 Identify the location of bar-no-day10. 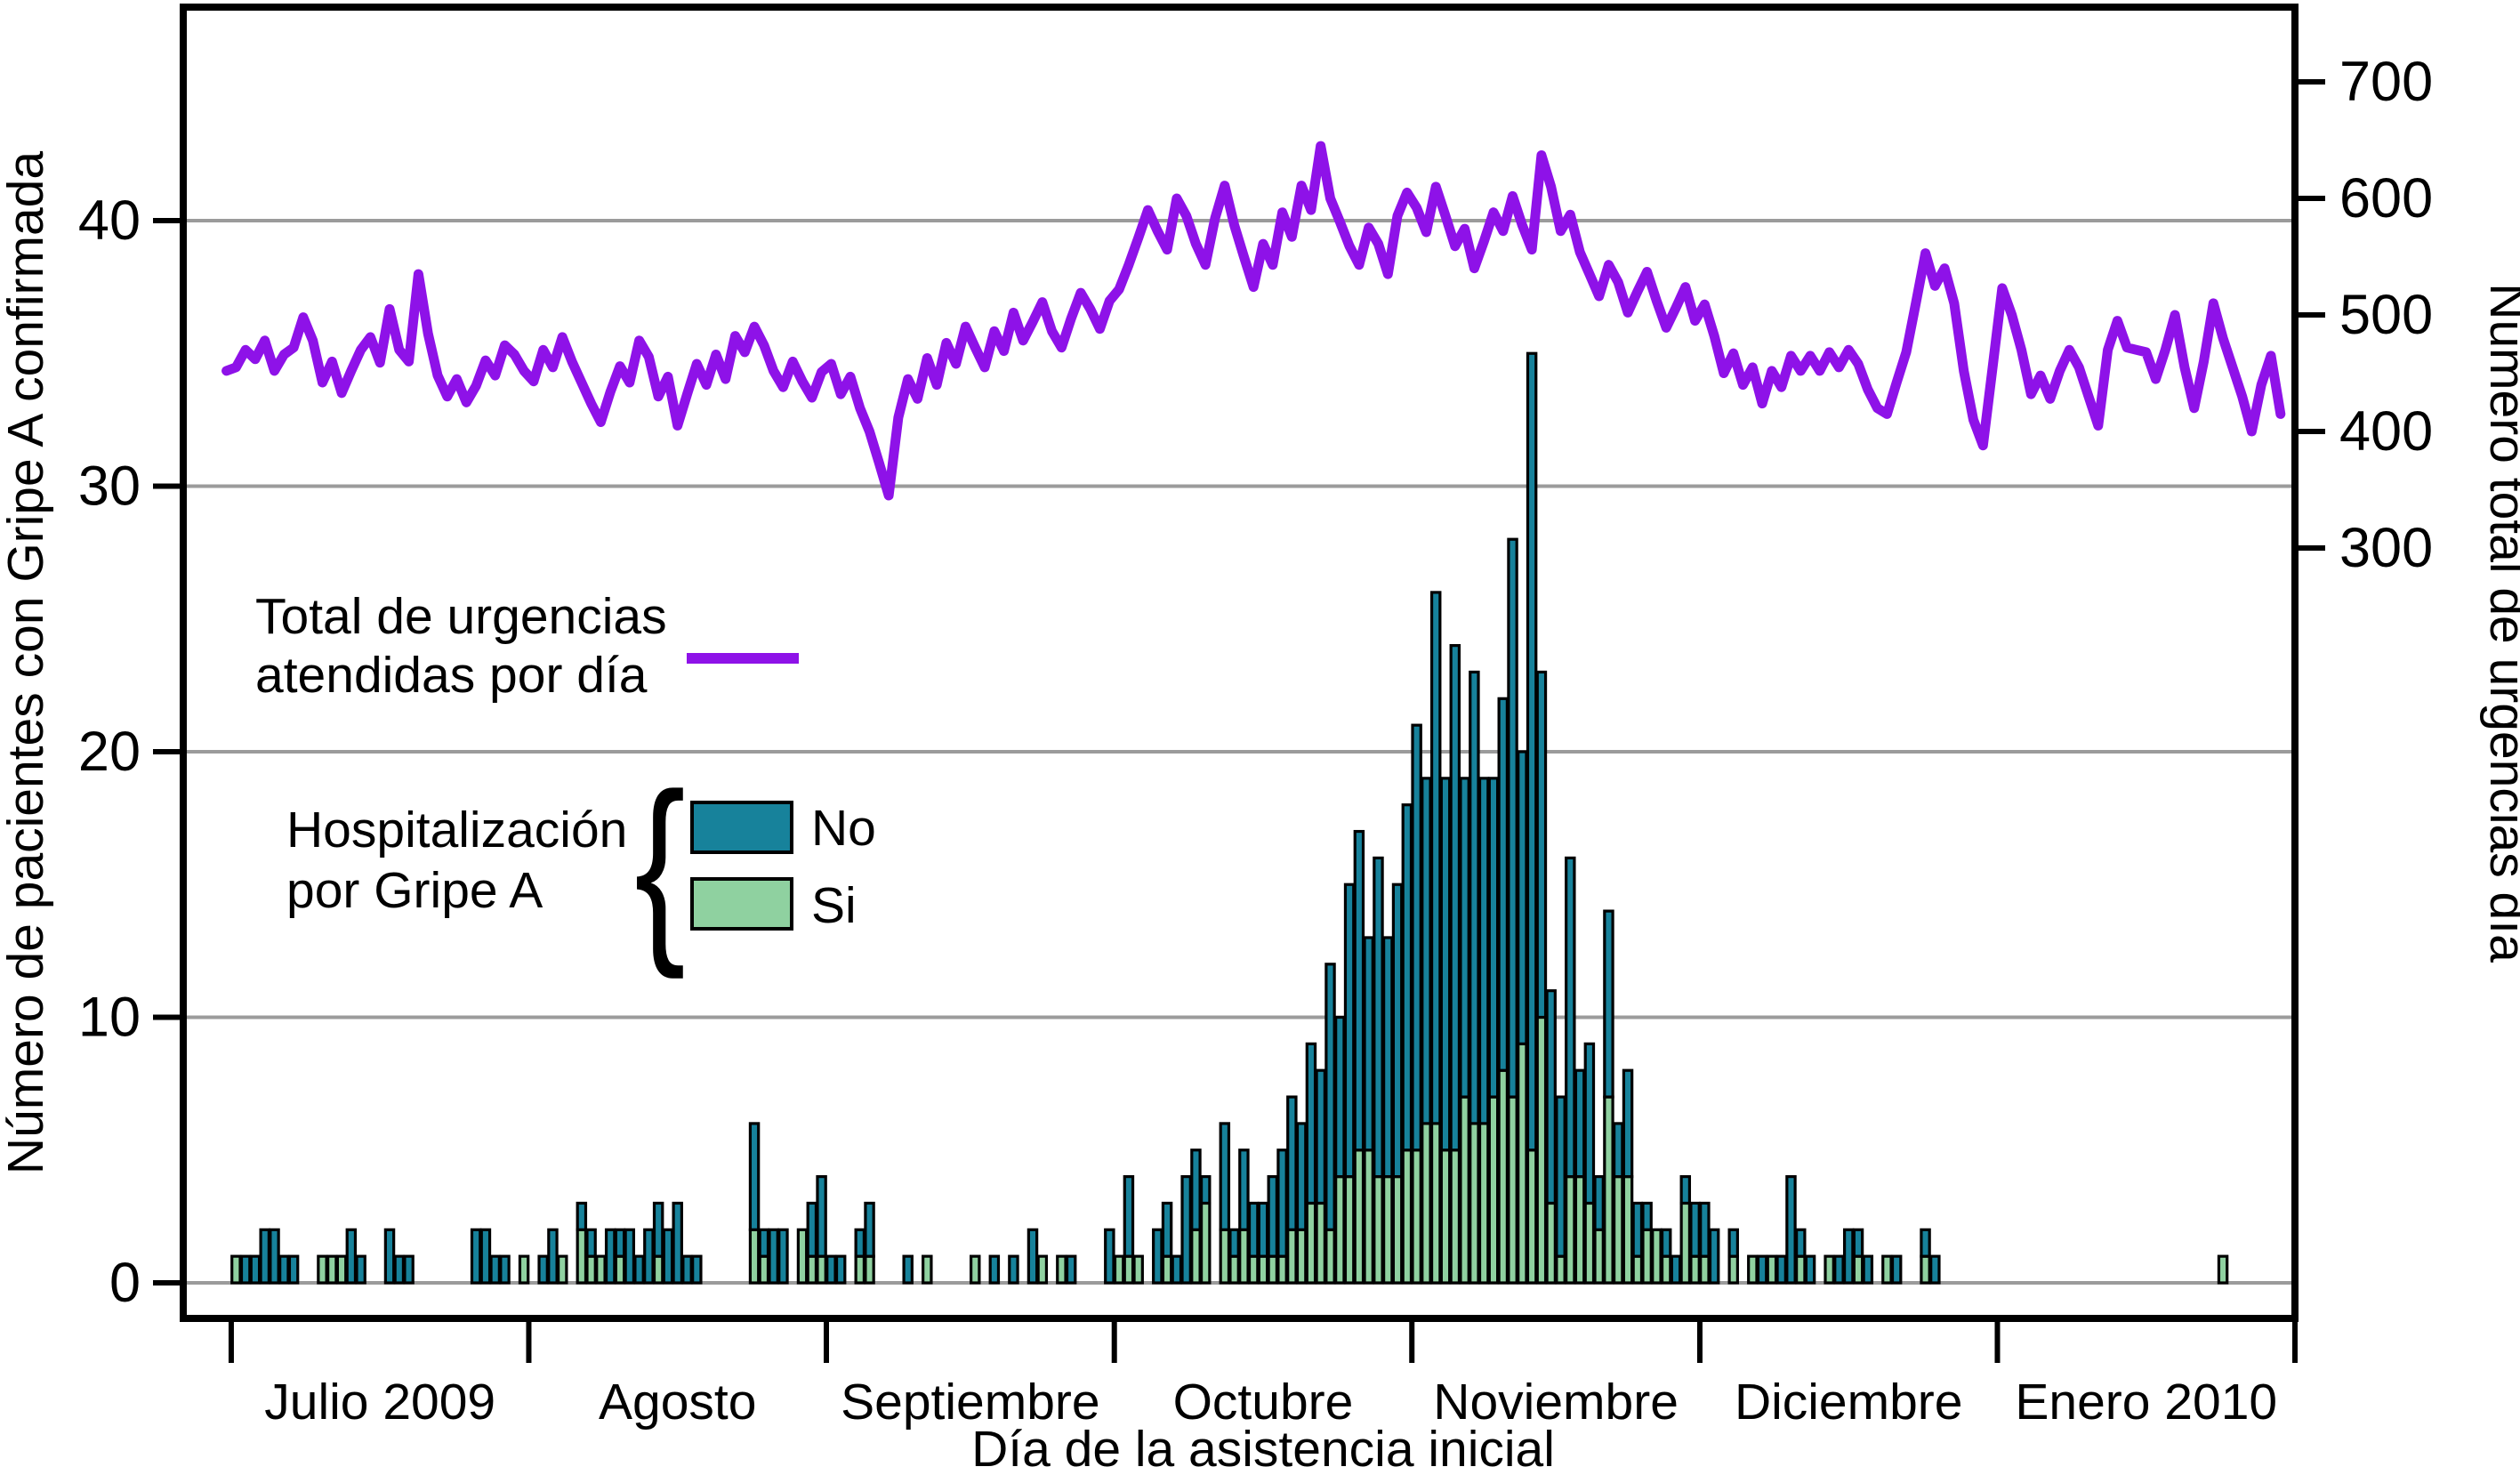
(284, 1270).